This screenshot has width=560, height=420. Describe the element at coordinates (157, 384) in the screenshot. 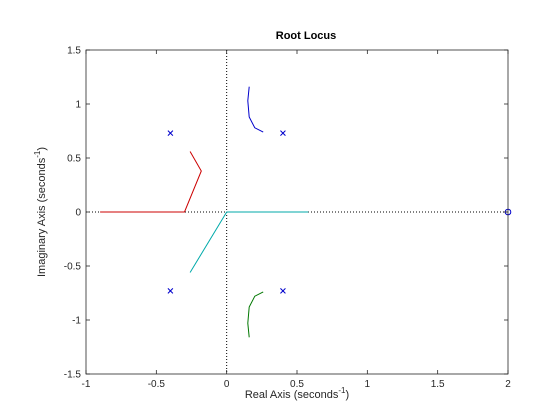

I see `x-tick-label: -0.5` at that location.